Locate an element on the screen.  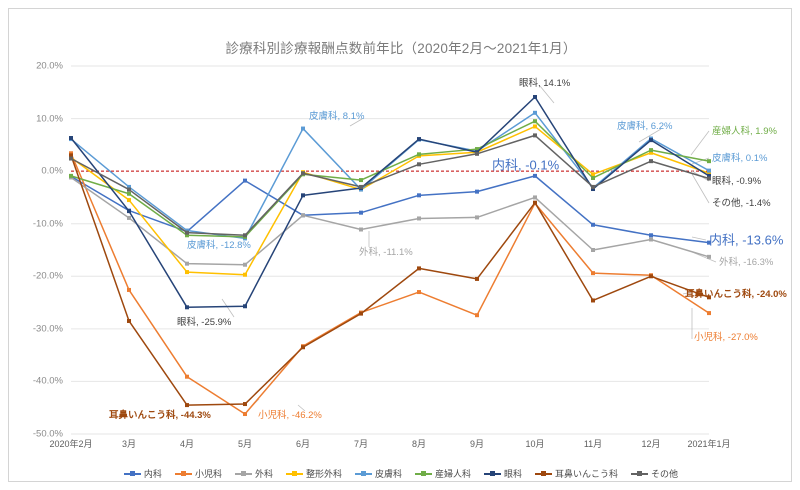
legend-item-内科: 内科 is located at coordinates (142, 473).